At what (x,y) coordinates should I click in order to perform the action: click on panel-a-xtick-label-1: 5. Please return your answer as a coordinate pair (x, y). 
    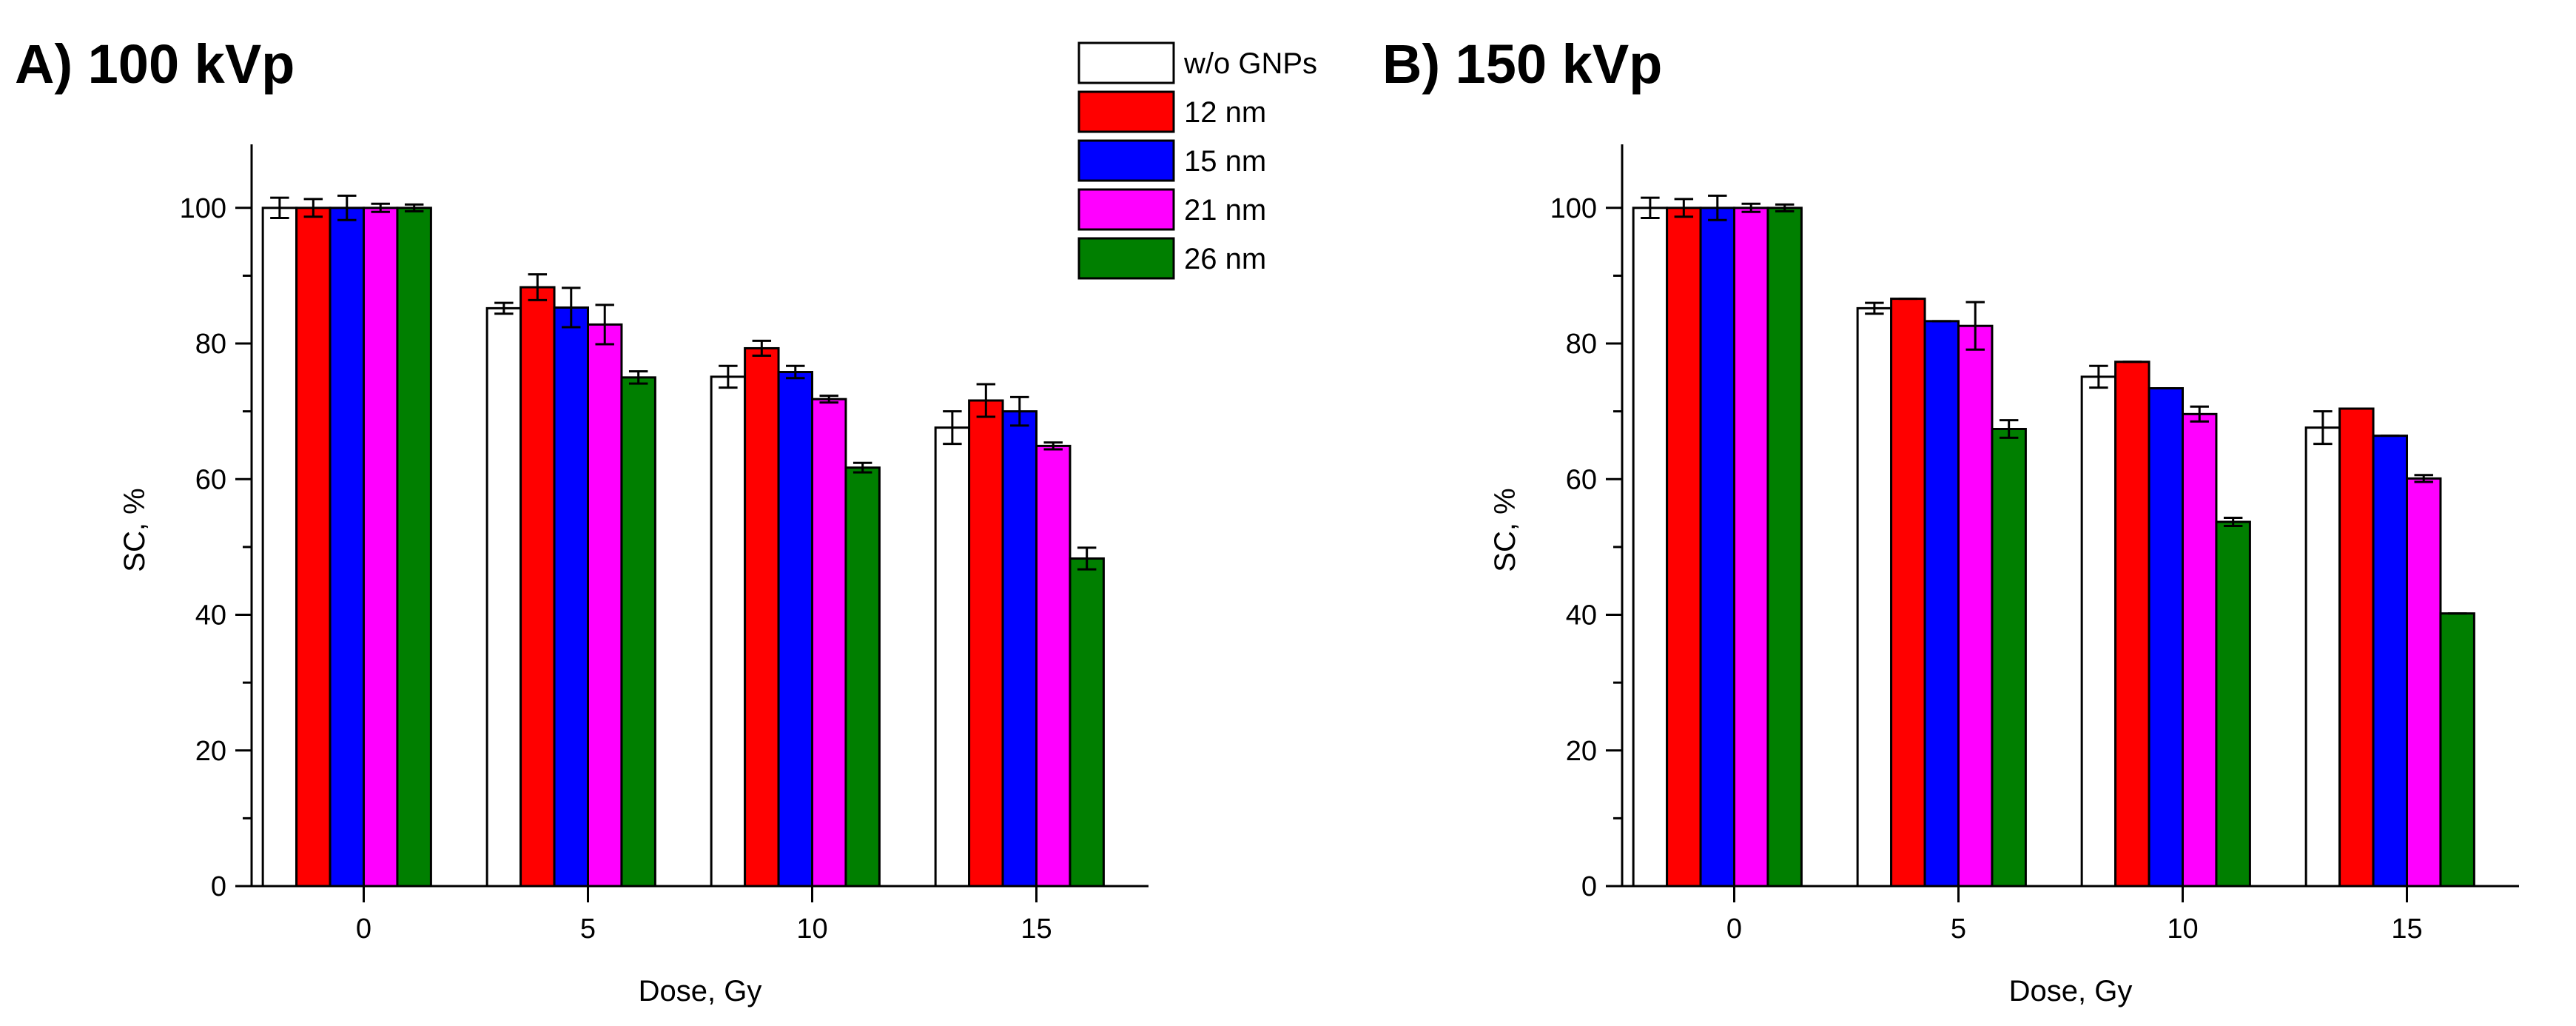
    Looking at the image, I should click on (588, 929).